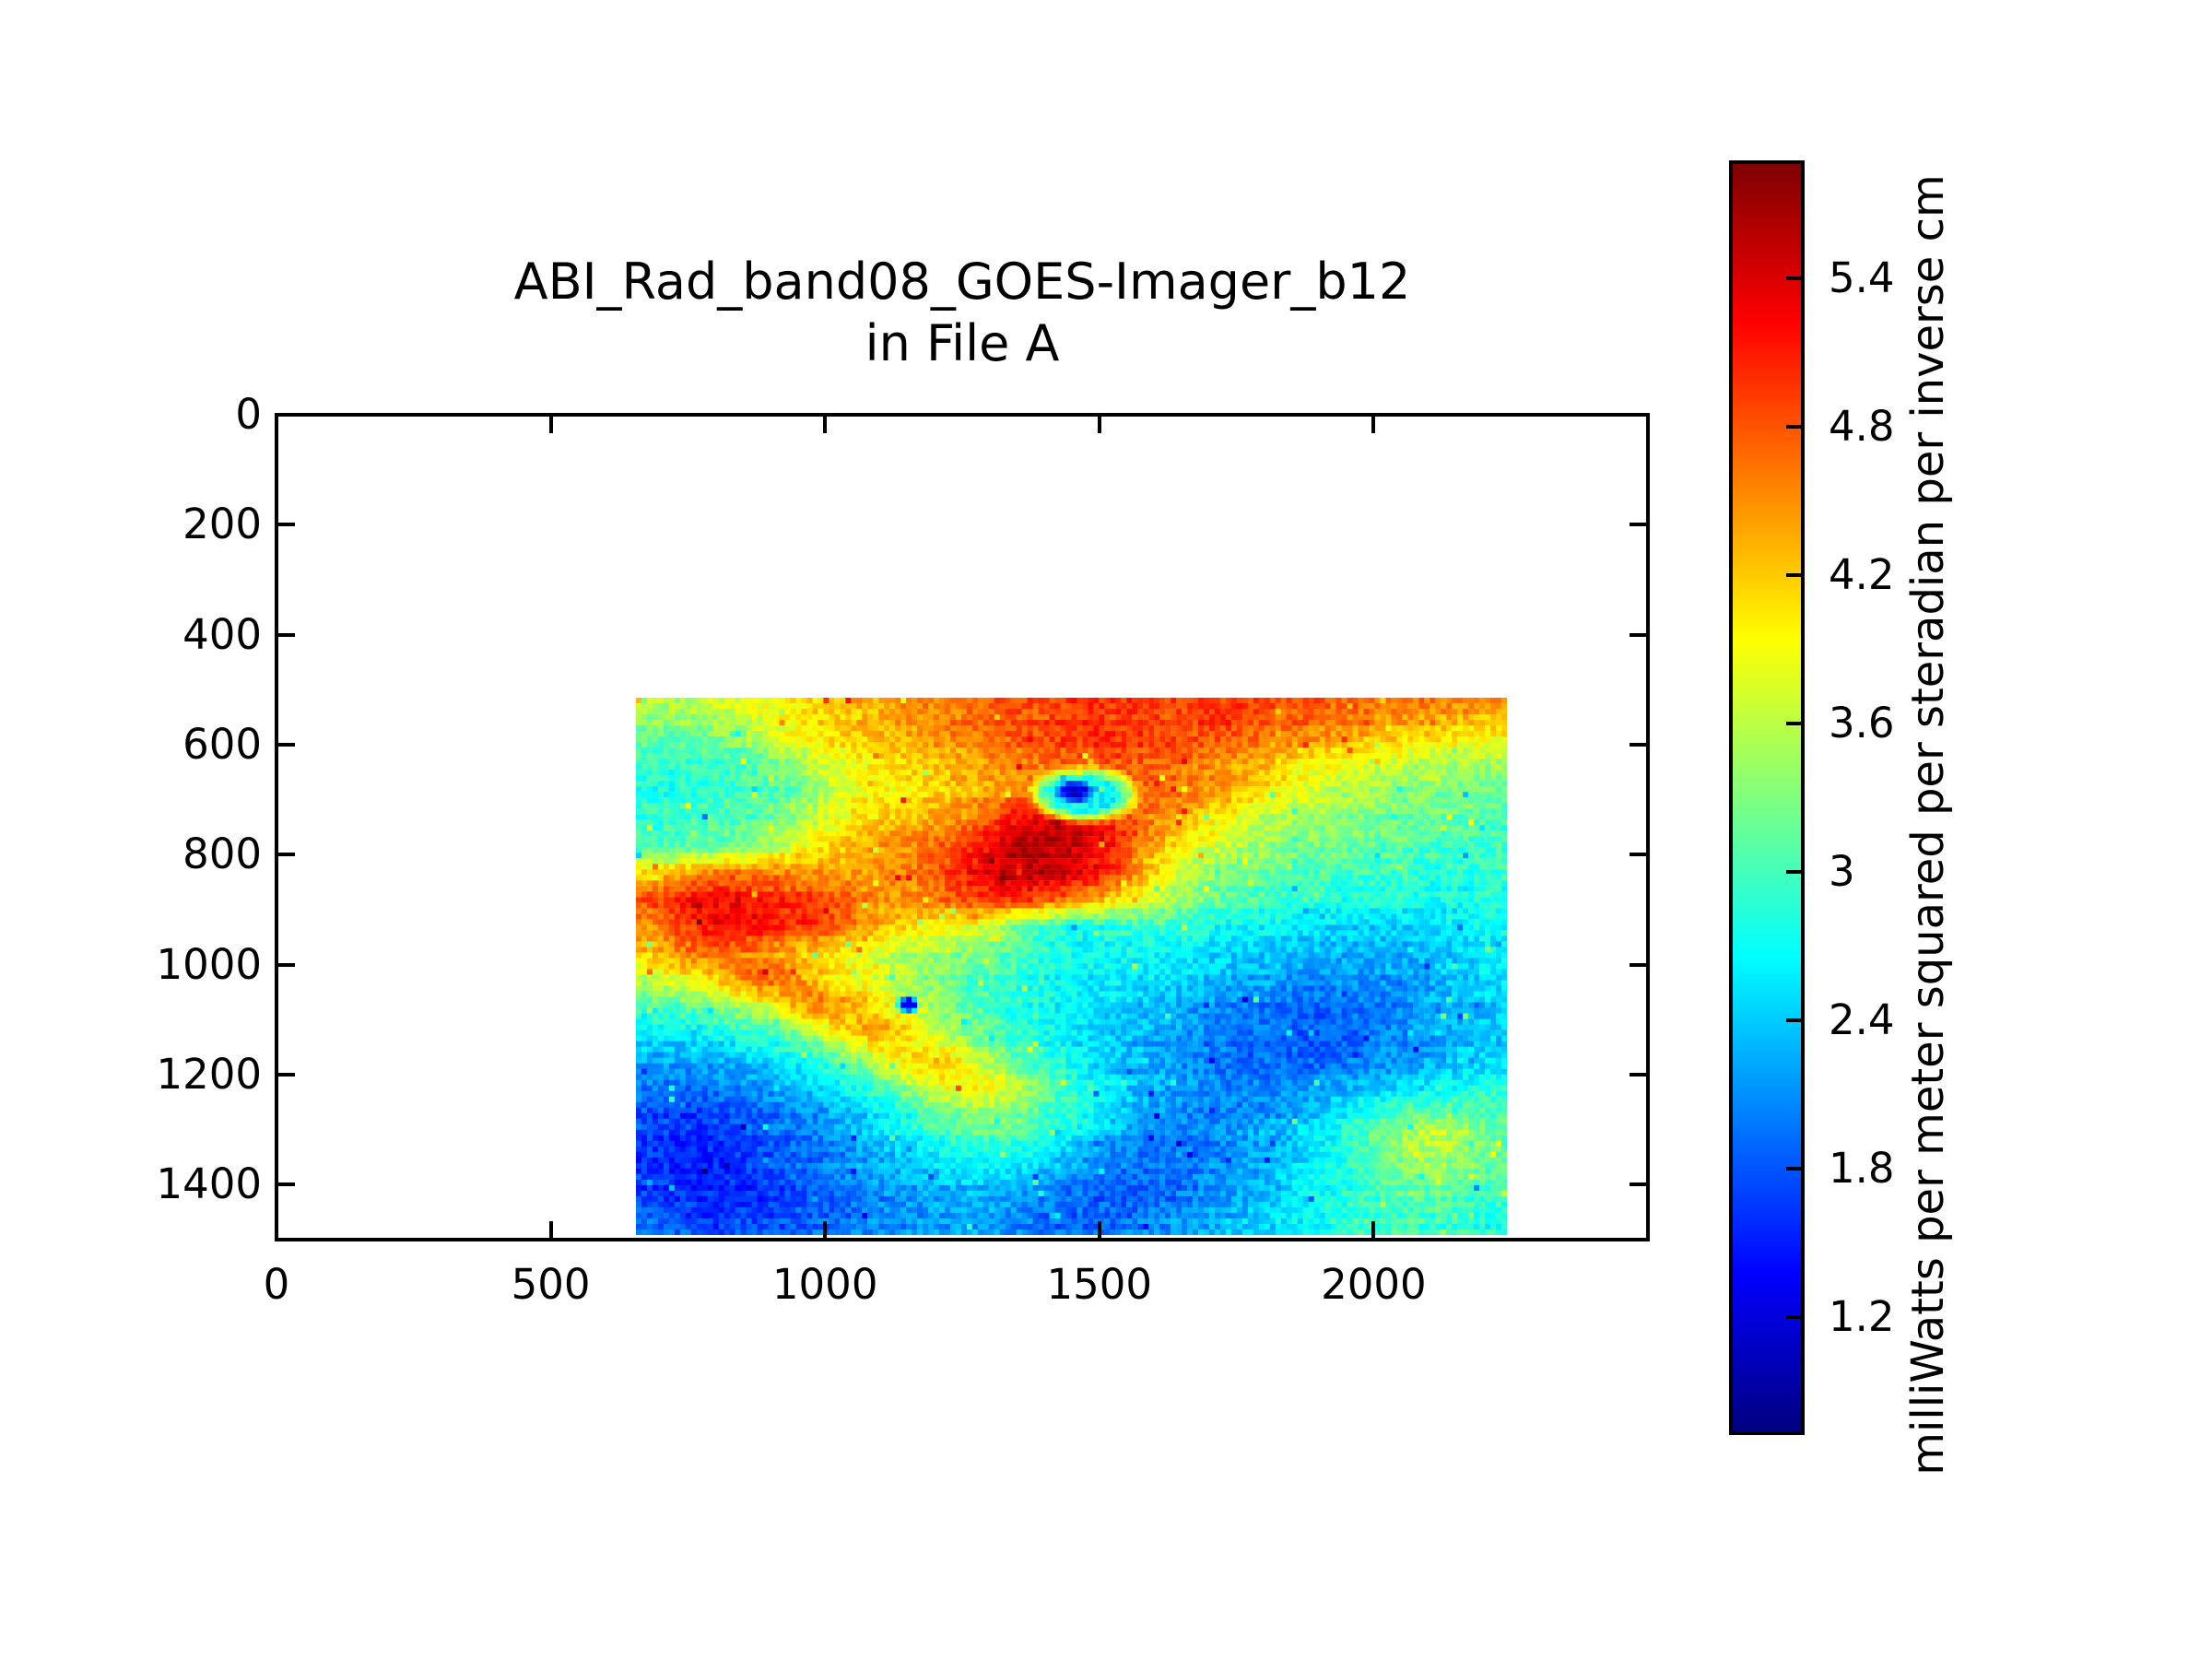 This screenshot has height=1659, width=2212. Describe the element at coordinates (962, 312) in the screenshot. I see `chart-title: ABI_Rad_band08_GOES-Imager_b12 in File A` at that location.